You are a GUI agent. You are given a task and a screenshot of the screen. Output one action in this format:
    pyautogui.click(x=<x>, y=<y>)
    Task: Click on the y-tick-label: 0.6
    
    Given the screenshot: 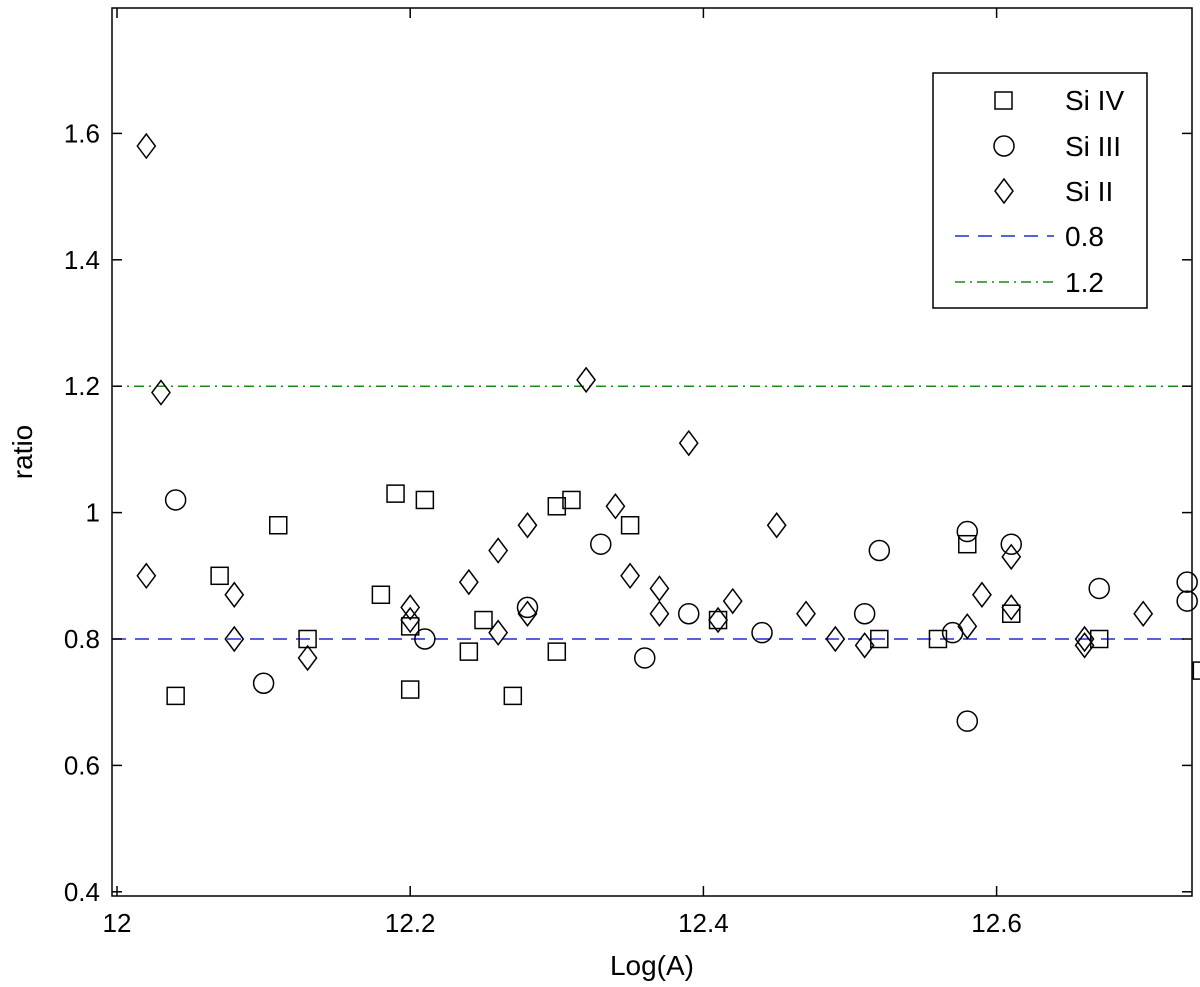 What is the action you would take?
    pyautogui.click(x=82, y=765)
    